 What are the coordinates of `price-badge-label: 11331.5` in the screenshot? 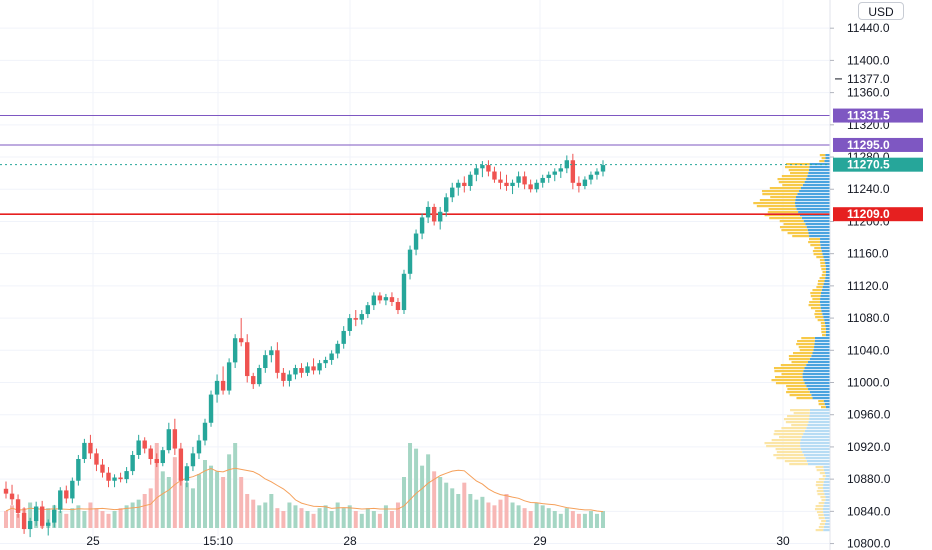 It's located at (868, 116).